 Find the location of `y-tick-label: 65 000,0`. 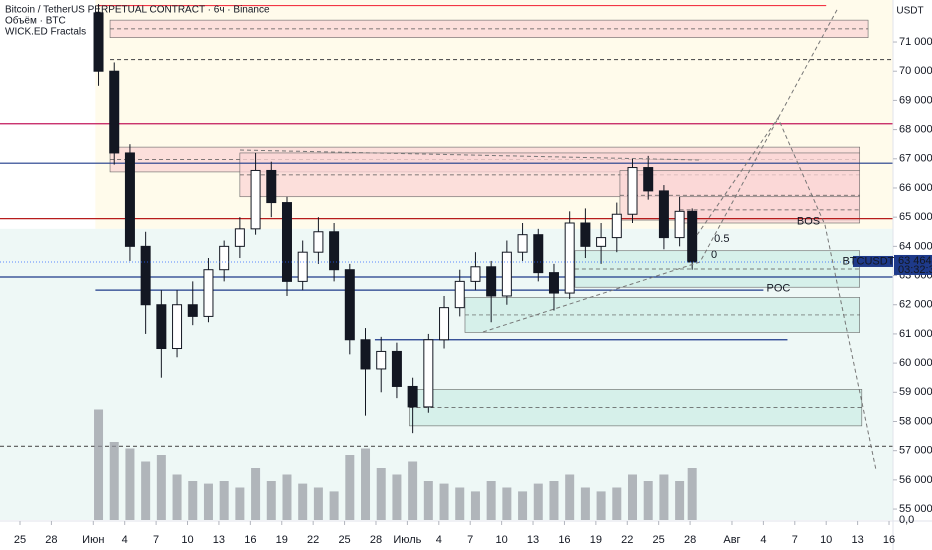

y-tick-label: 65 000,0 is located at coordinates (915, 217).